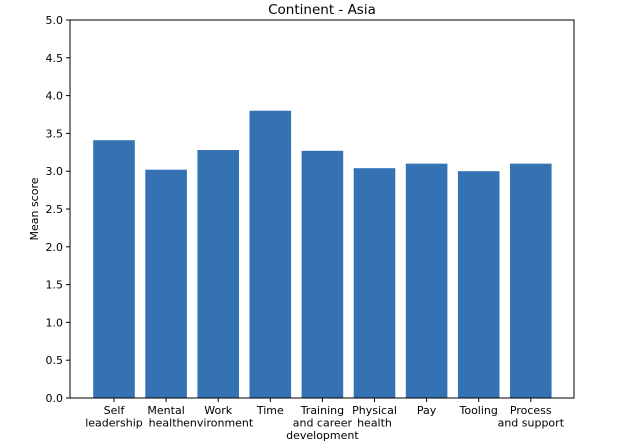 This screenshot has height=447, width=624. I want to click on x-tick-label: Pay, so click(427, 410).